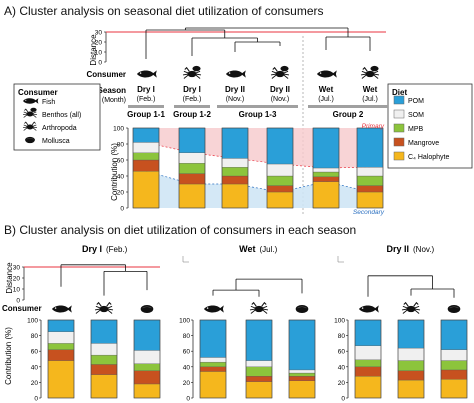 The height and width of the screenshot is (403, 474). Describe the element at coordinates (56, 141) in the screenshot. I see `consumer-legend-item: Mollusca` at that location.